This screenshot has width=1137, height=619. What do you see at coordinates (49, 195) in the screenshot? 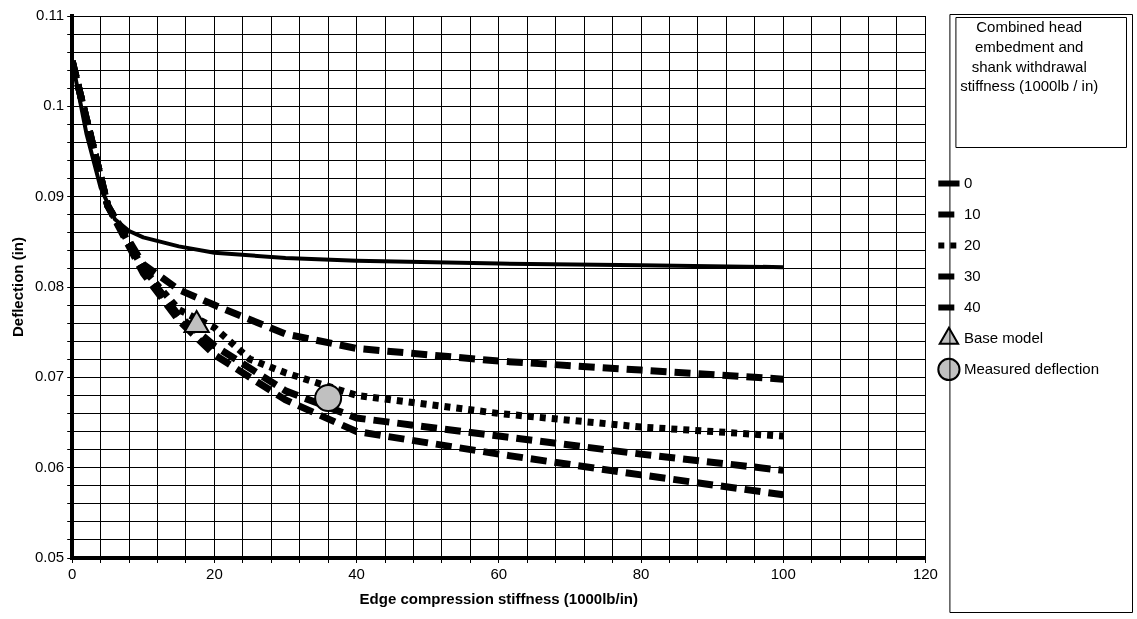
I see `y-tick-label: 0.09` at bounding box center [49, 195].